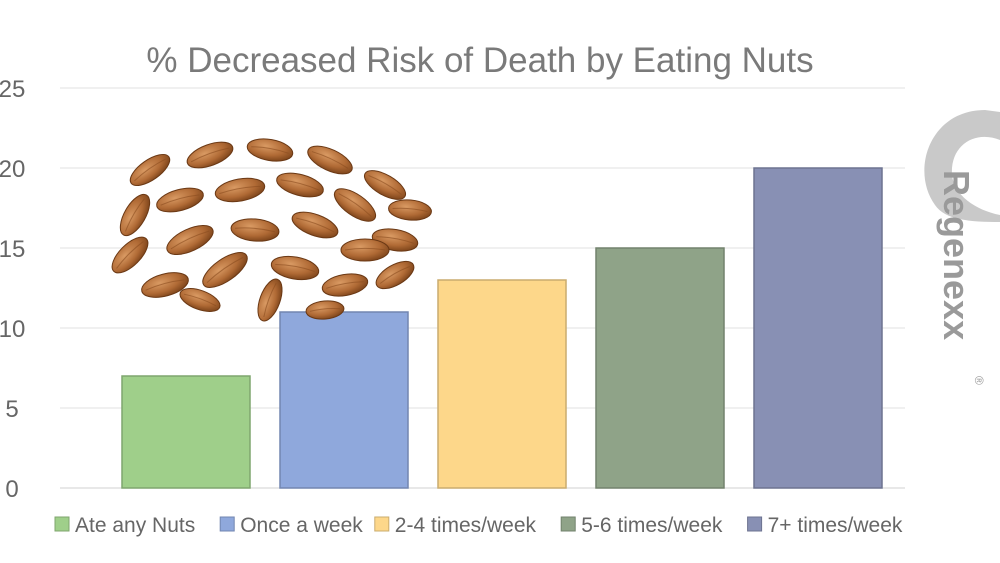 Image resolution: width=1000 pixels, height=563 pixels. Describe the element at coordinates (466, 525) in the screenshot. I see `legend-label: 2-4 times/week` at that location.